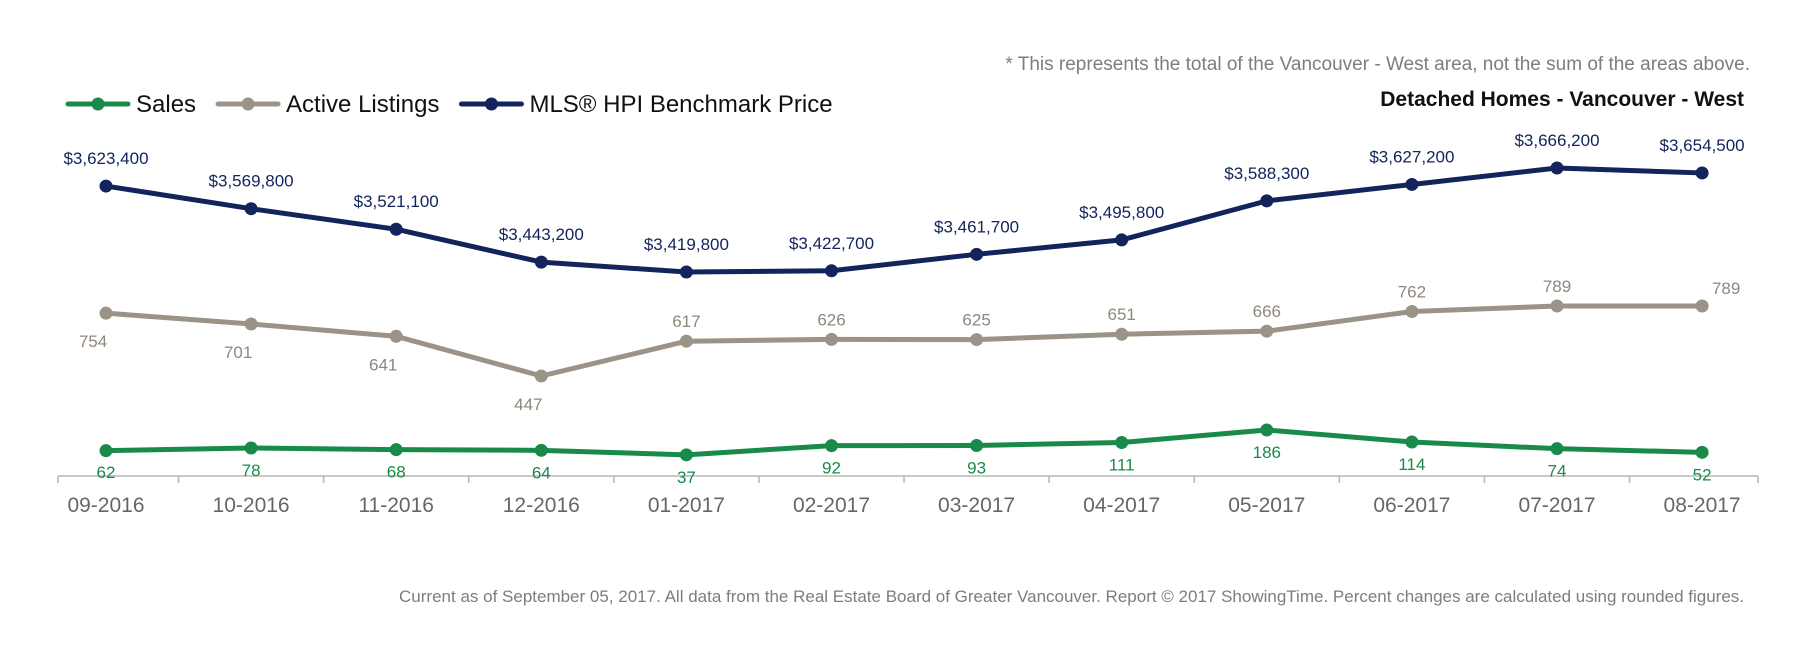 The image size is (1810, 649). What do you see at coordinates (396, 472) in the screenshot?
I see `data-label: 68` at bounding box center [396, 472].